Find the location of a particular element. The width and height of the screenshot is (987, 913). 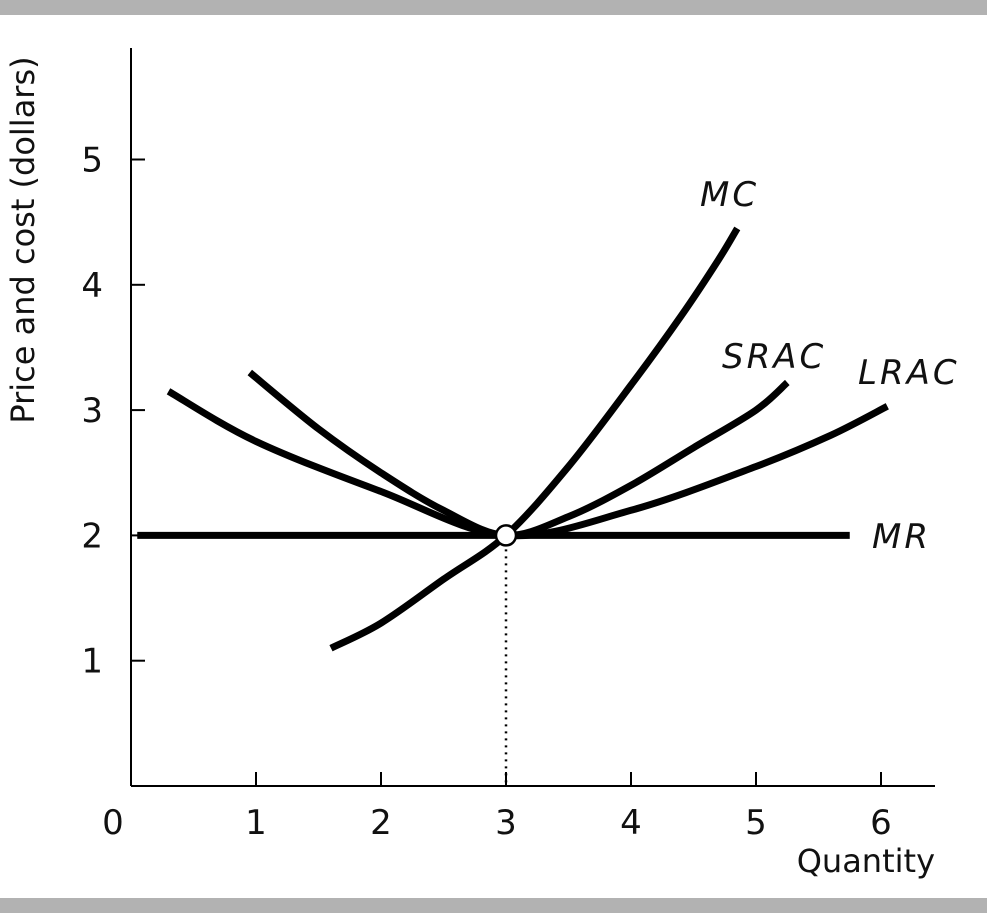

srac-label: SRAC is located at coordinates (774, 357).